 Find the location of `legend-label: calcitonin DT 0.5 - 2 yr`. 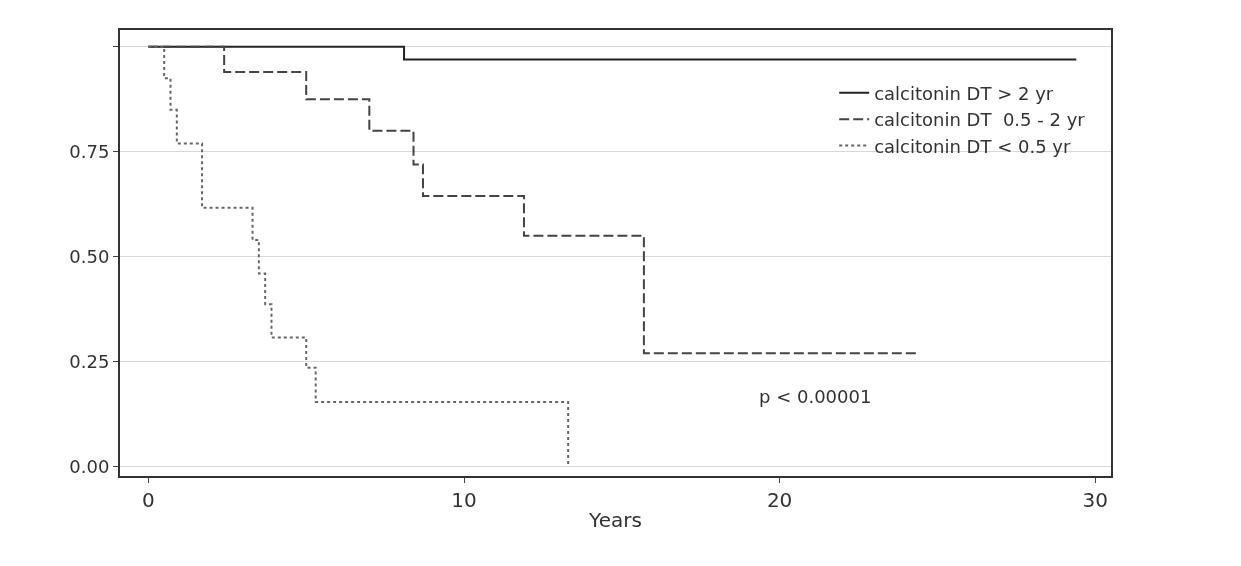

legend-label: calcitonin DT 0.5 - 2 yr is located at coordinates (980, 120).